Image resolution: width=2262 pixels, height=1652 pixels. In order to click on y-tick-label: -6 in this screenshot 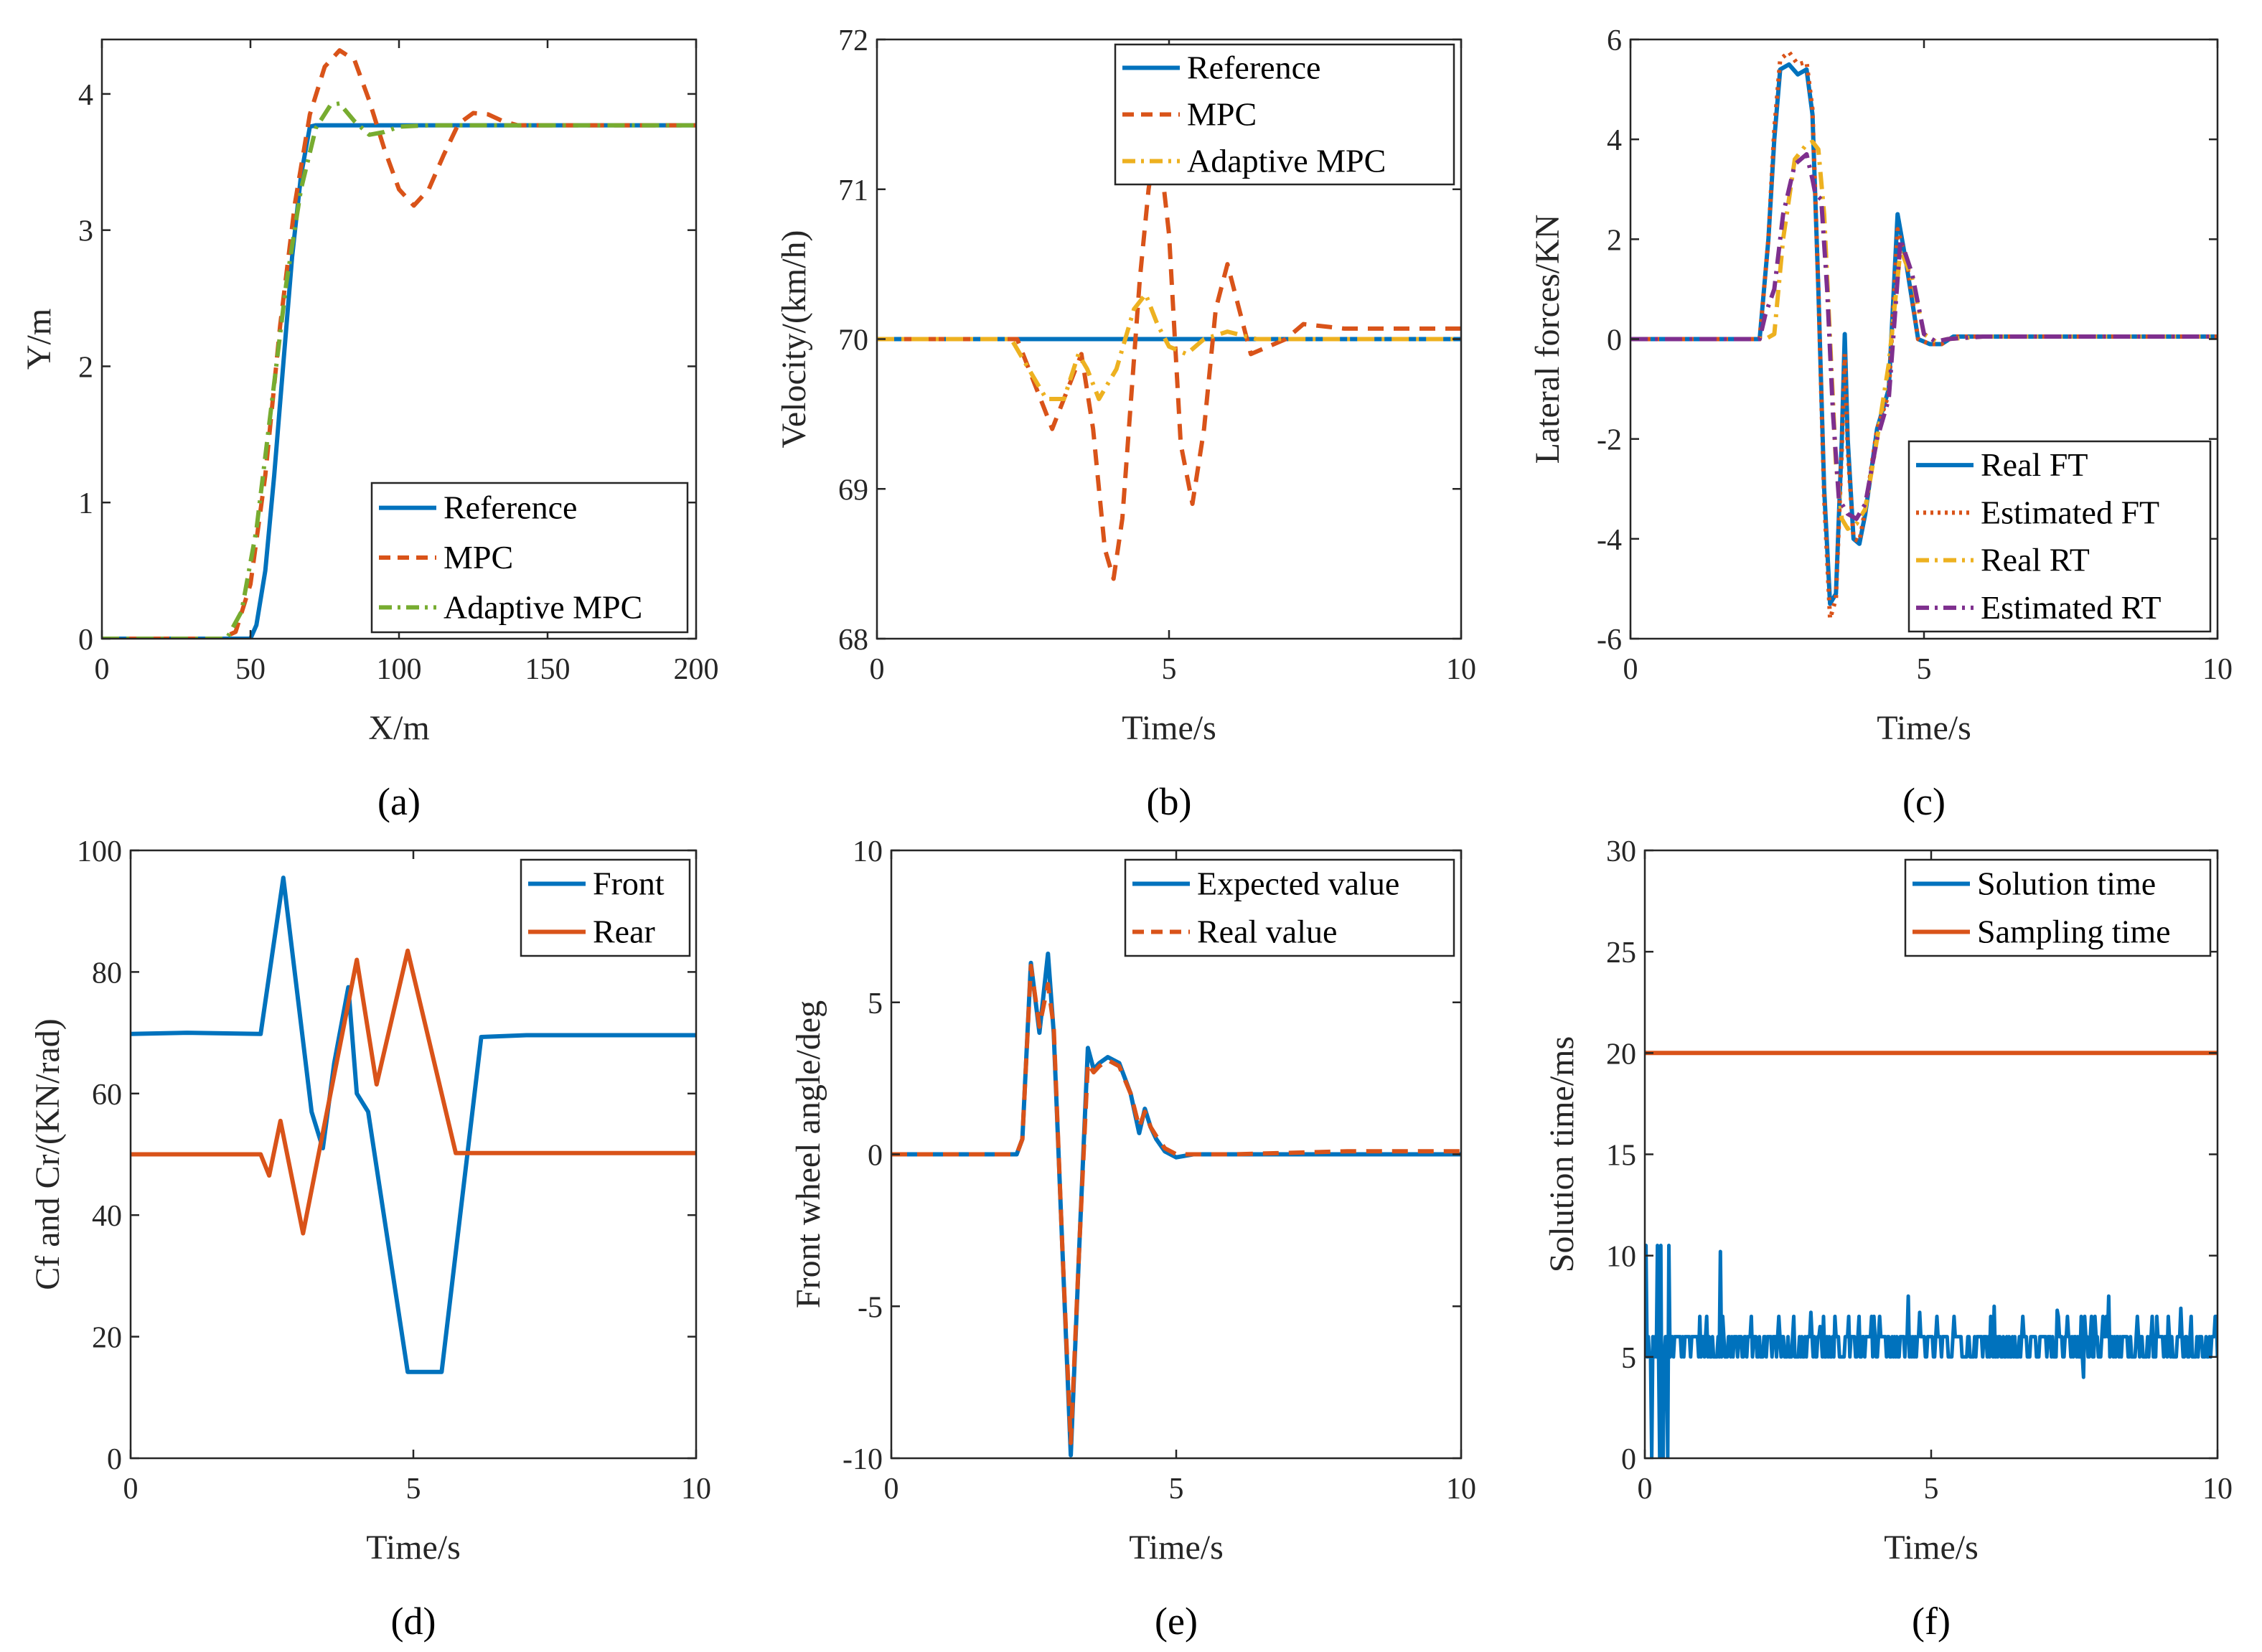, I will do `click(1609, 640)`.